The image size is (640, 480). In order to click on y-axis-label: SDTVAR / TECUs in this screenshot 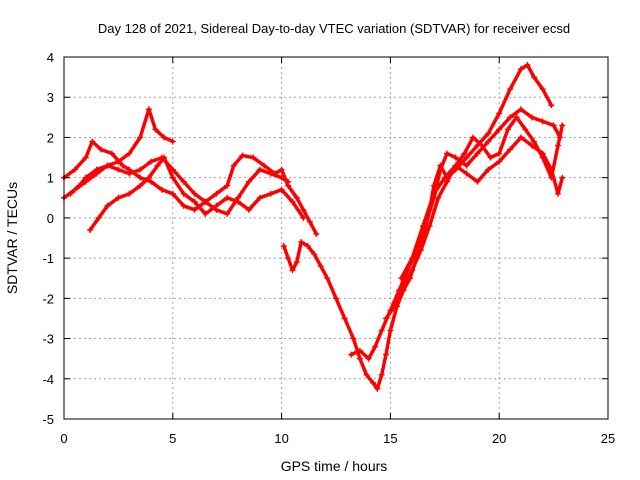, I will do `click(12, 238)`.